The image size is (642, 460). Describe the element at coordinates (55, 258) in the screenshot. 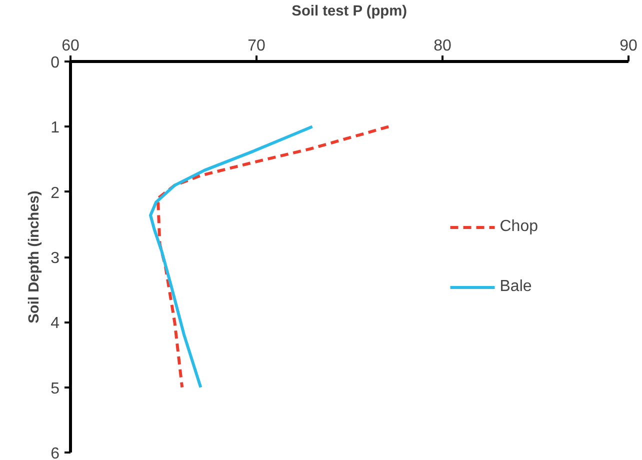

I see `y-tick-label: 3` at that location.